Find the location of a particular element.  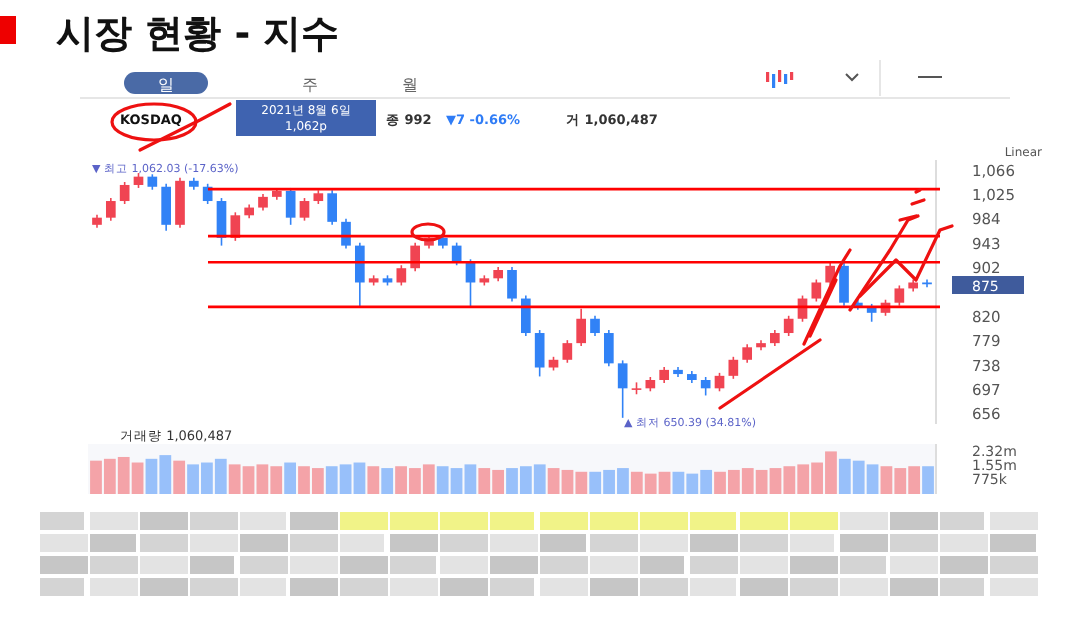

text: 월 is located at coordinates (410, 85).